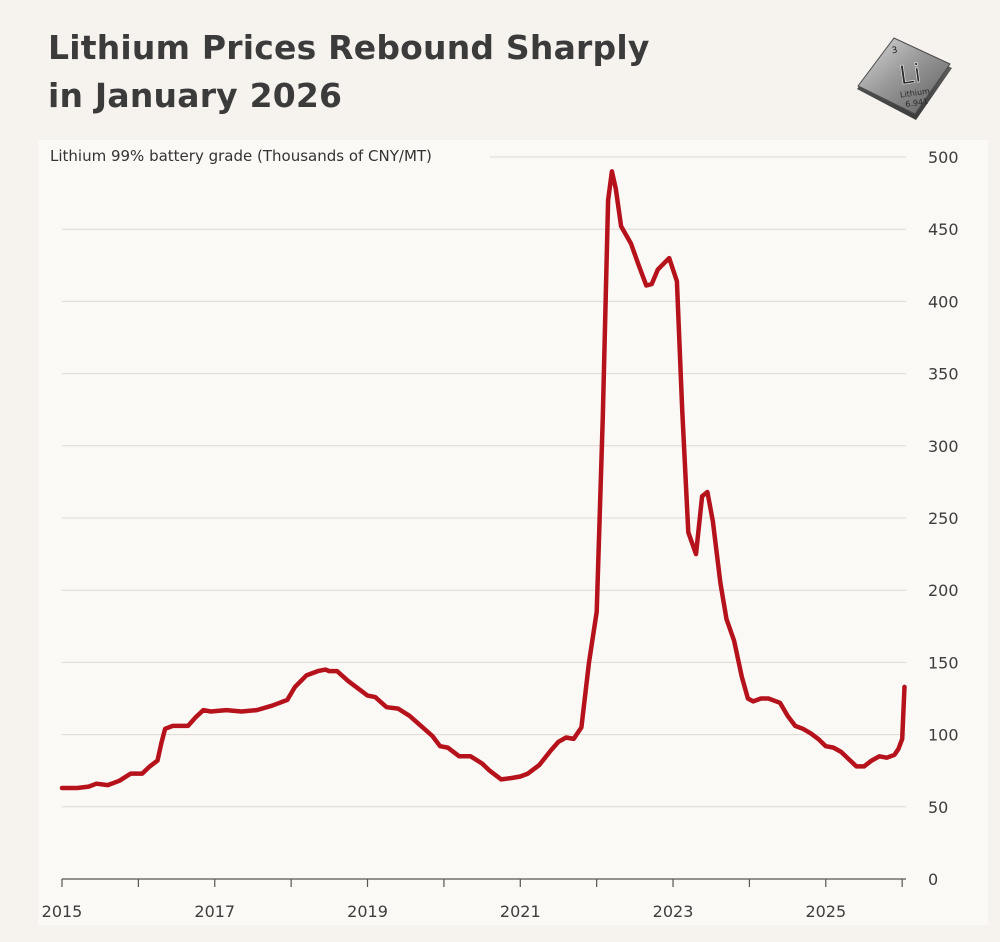  Describe the element at coordinates (894, 51) in the screenshot. I see `badge-atomic-number: 3` at that location.